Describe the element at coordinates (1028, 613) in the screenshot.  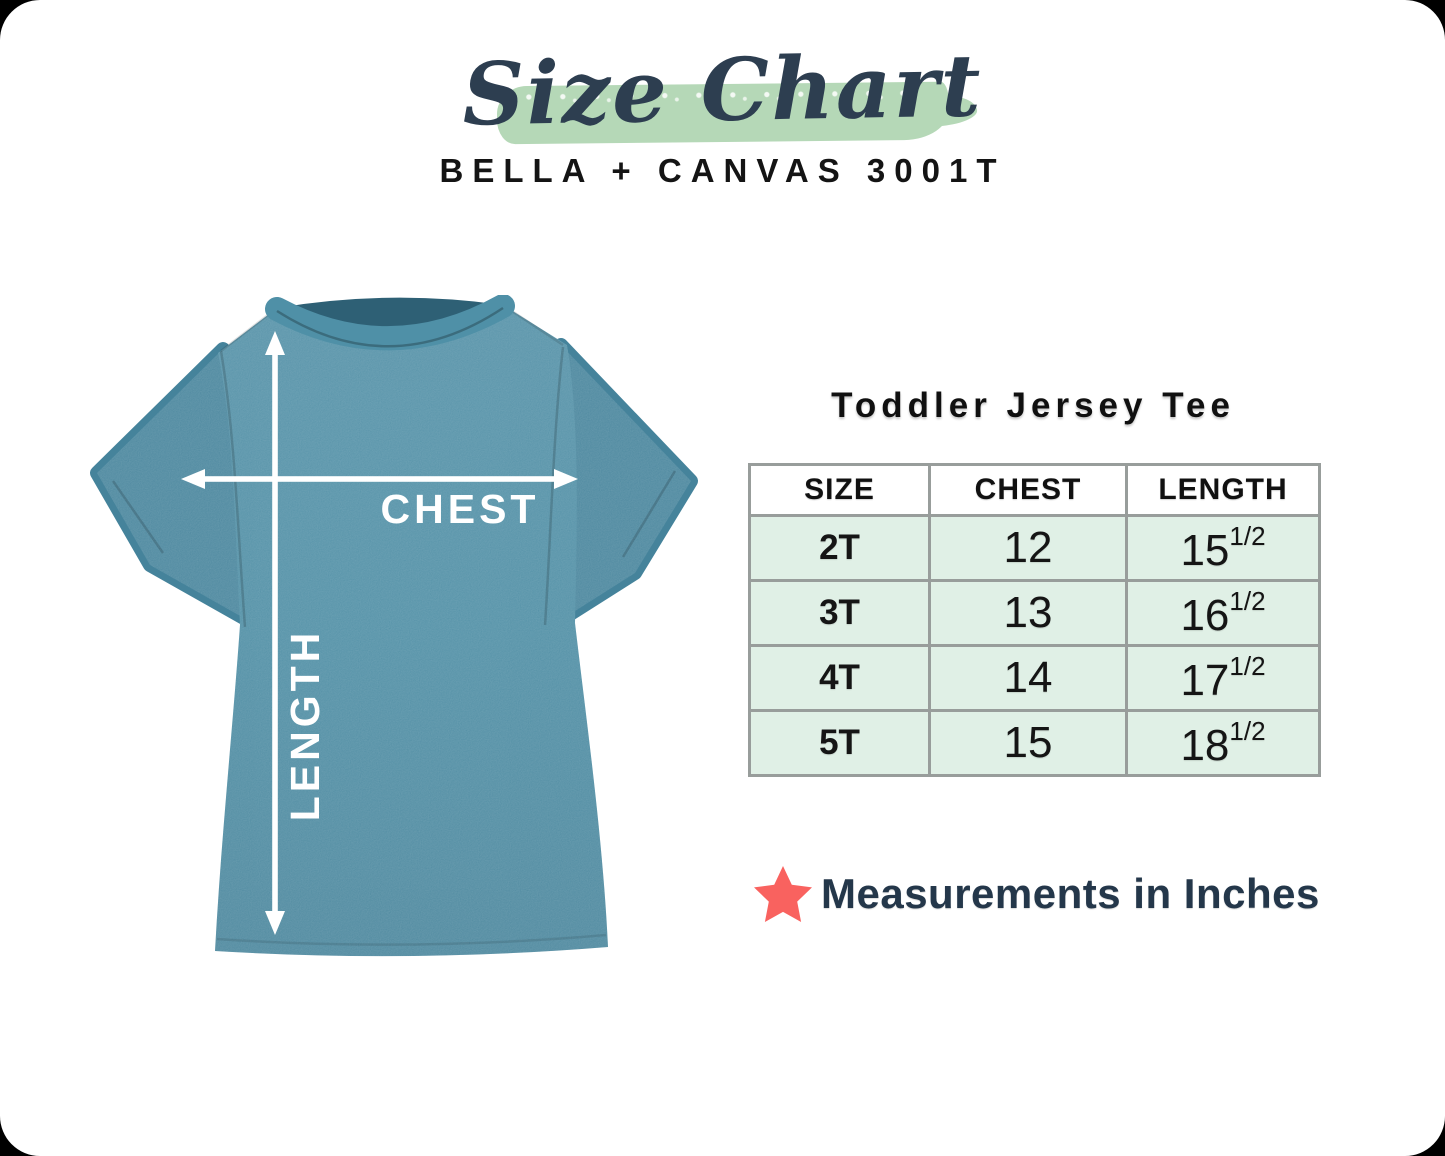
I see `chest-cell: 13` at that location.